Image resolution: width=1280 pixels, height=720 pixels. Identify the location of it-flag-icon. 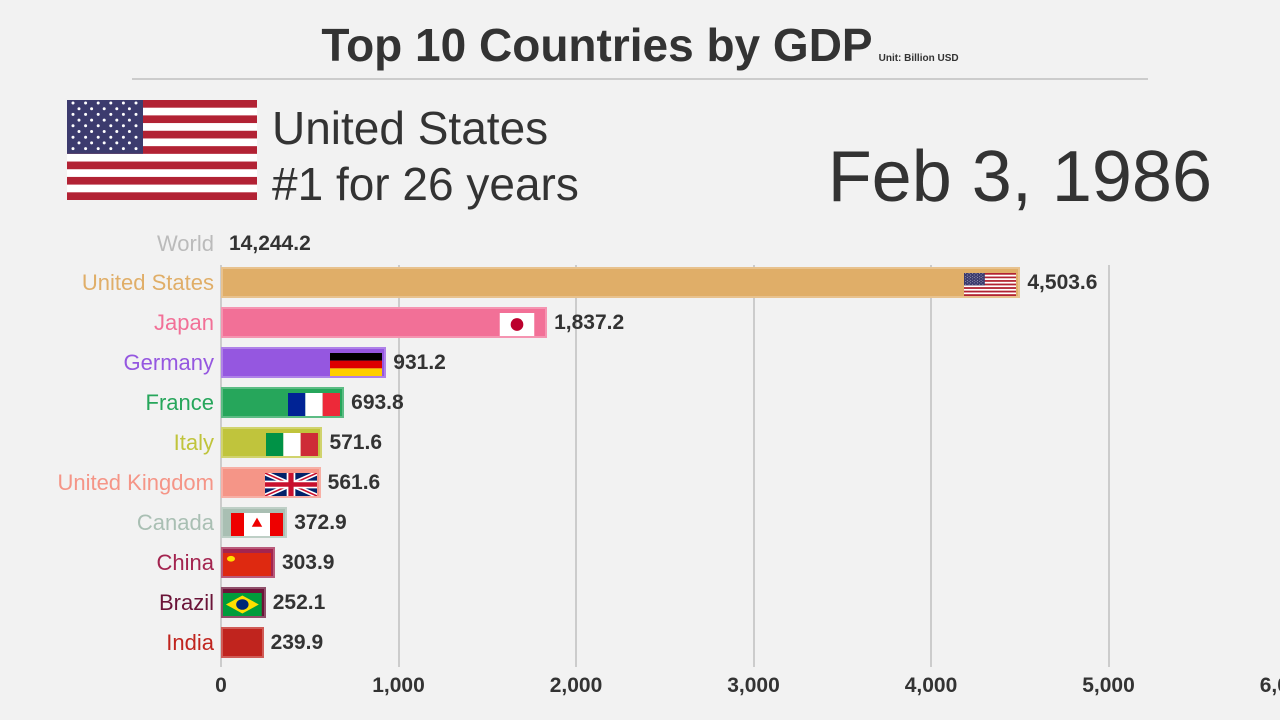
(292, 444).